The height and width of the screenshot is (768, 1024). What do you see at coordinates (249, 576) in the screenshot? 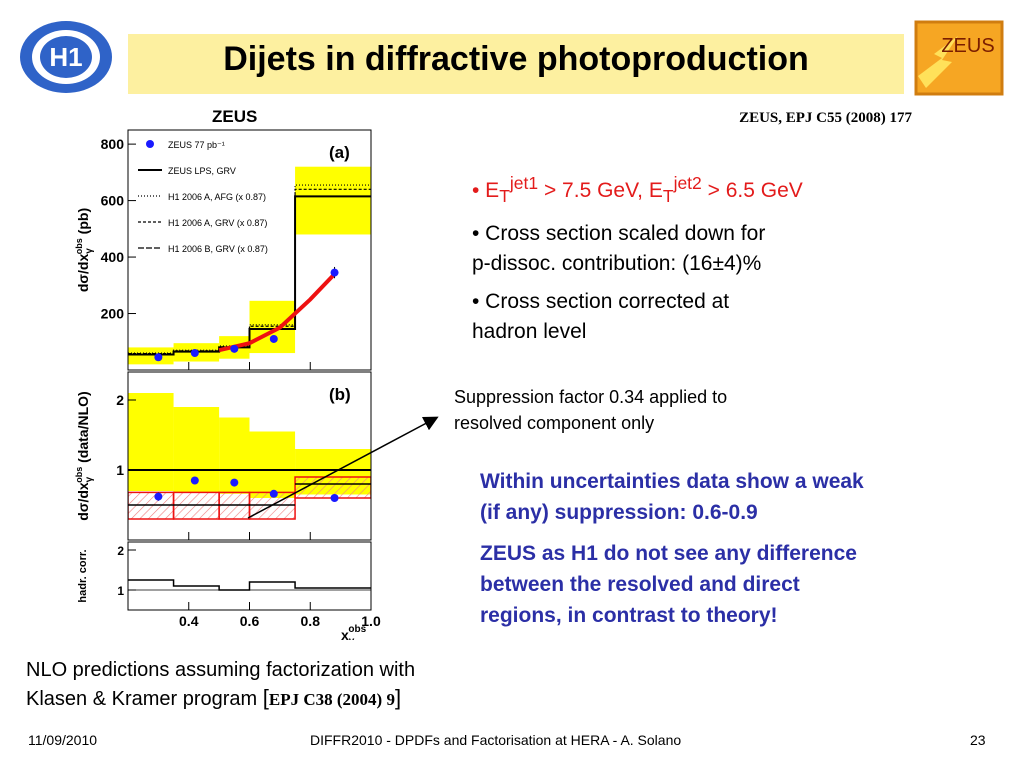
I see `panel-frame` at bounding box center [249, 576].